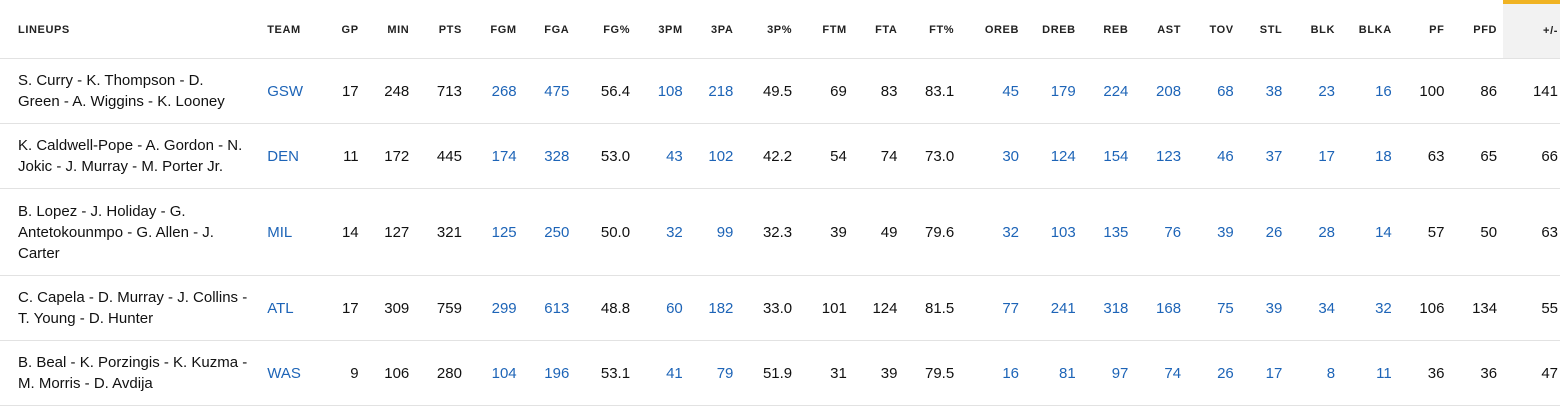 The image size is (1560, 411). Describe the element at coordinates (1477, 30) in the screenshot. I see `column-header-pfd: PFD` at that location.